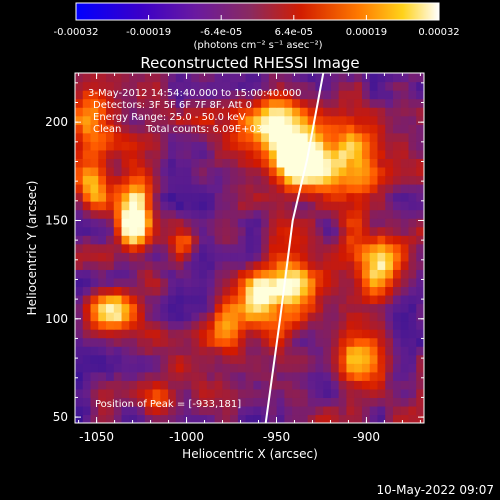  Describe the element at coordinates (221, 32) in the screenshot. I see `colorbar-tick-label: -6.4e-05` at that location.